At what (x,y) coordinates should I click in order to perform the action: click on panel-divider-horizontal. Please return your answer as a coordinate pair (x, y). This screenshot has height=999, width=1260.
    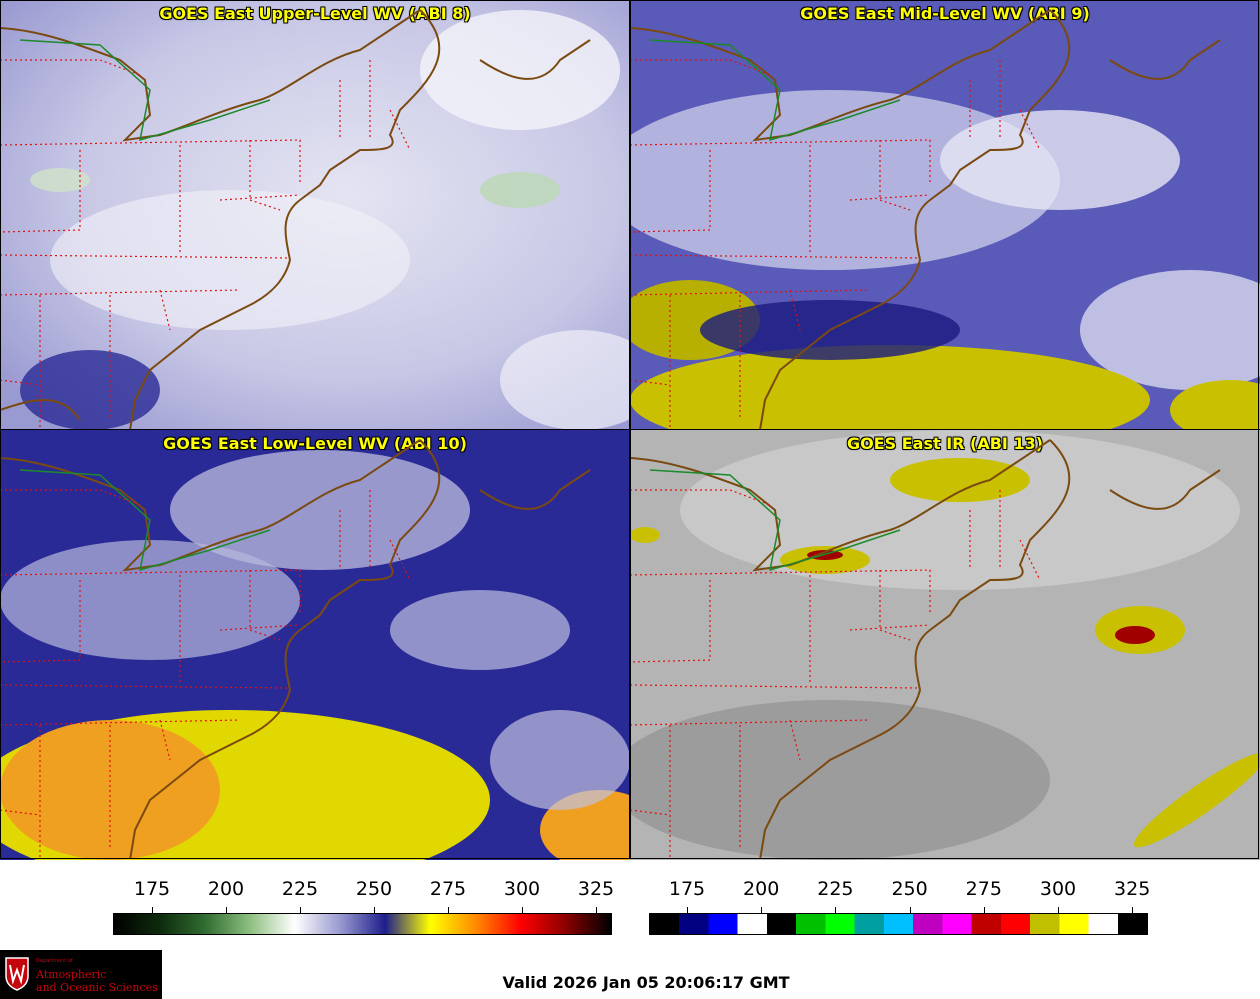
    Looking at the image, I should click on (630, 429).